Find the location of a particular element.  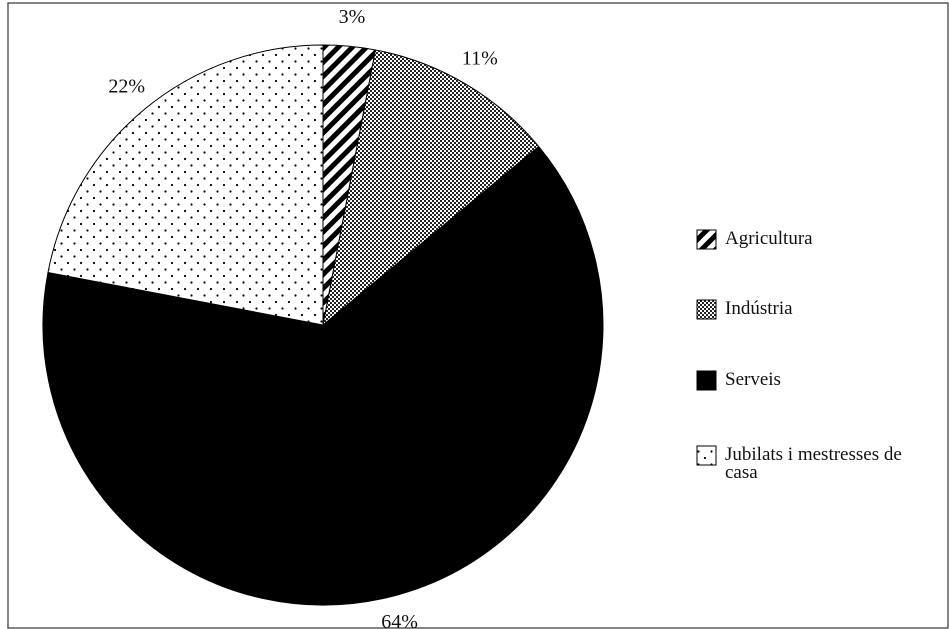

data-label: 11% is located at coordinates (480, 58).